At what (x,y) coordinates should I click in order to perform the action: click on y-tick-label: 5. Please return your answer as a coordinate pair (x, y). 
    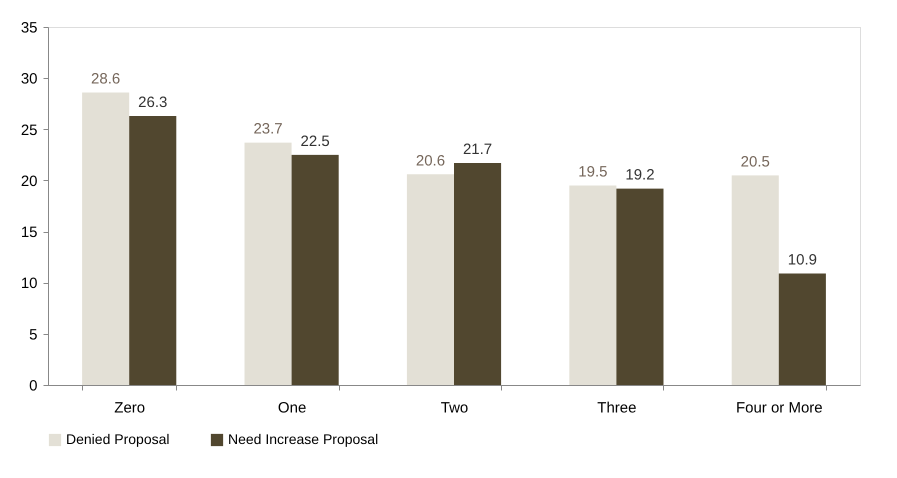
    Looking at the image, I should click on (33, 335).